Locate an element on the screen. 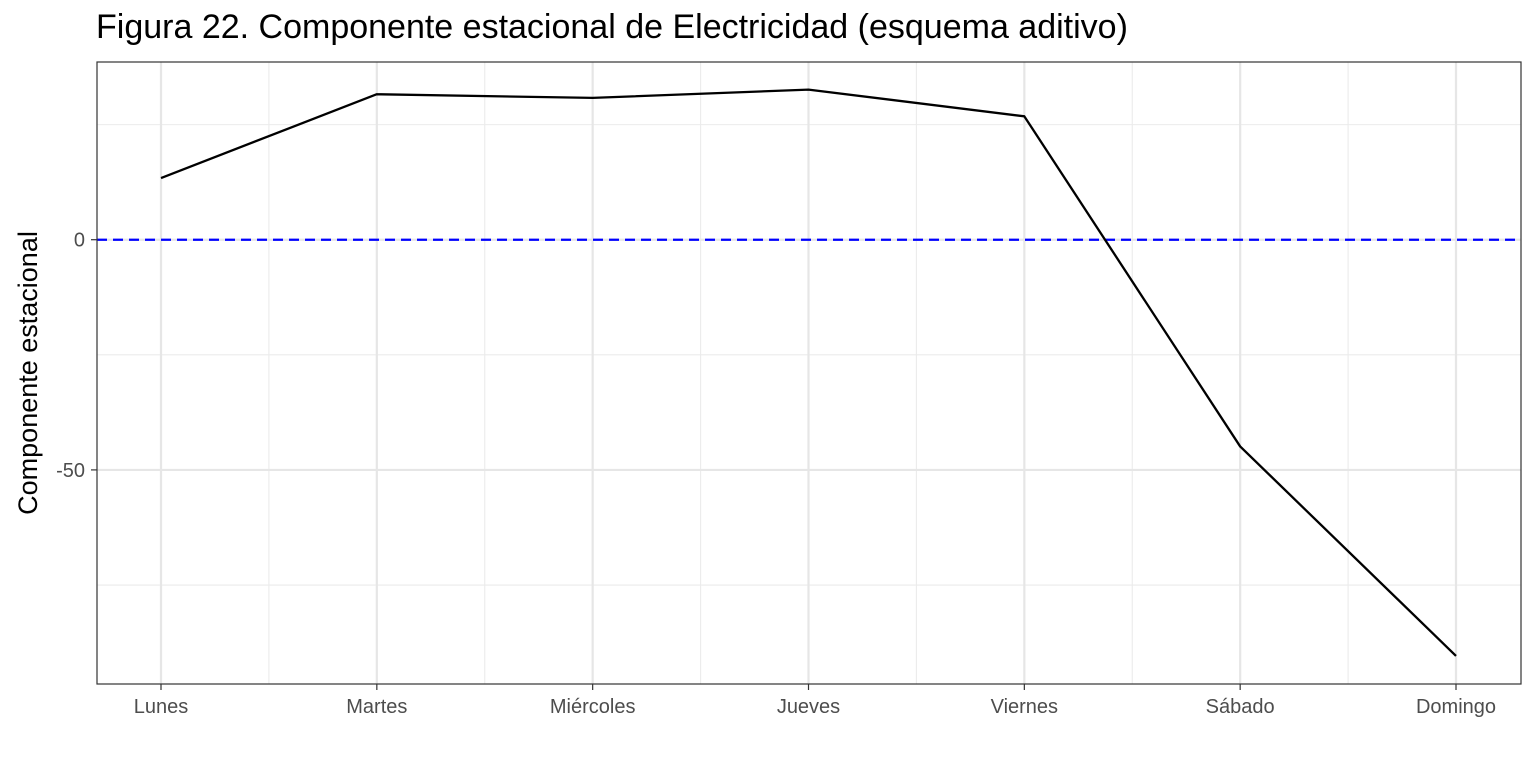  y-tick-label: -50 is located at coordinates (70, 471).